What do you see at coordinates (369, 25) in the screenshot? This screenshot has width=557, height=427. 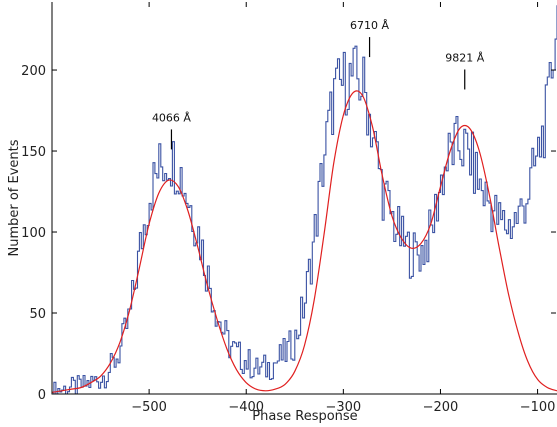 I see `annotation-label: 6710 Å` at bounding box center [369, 25].